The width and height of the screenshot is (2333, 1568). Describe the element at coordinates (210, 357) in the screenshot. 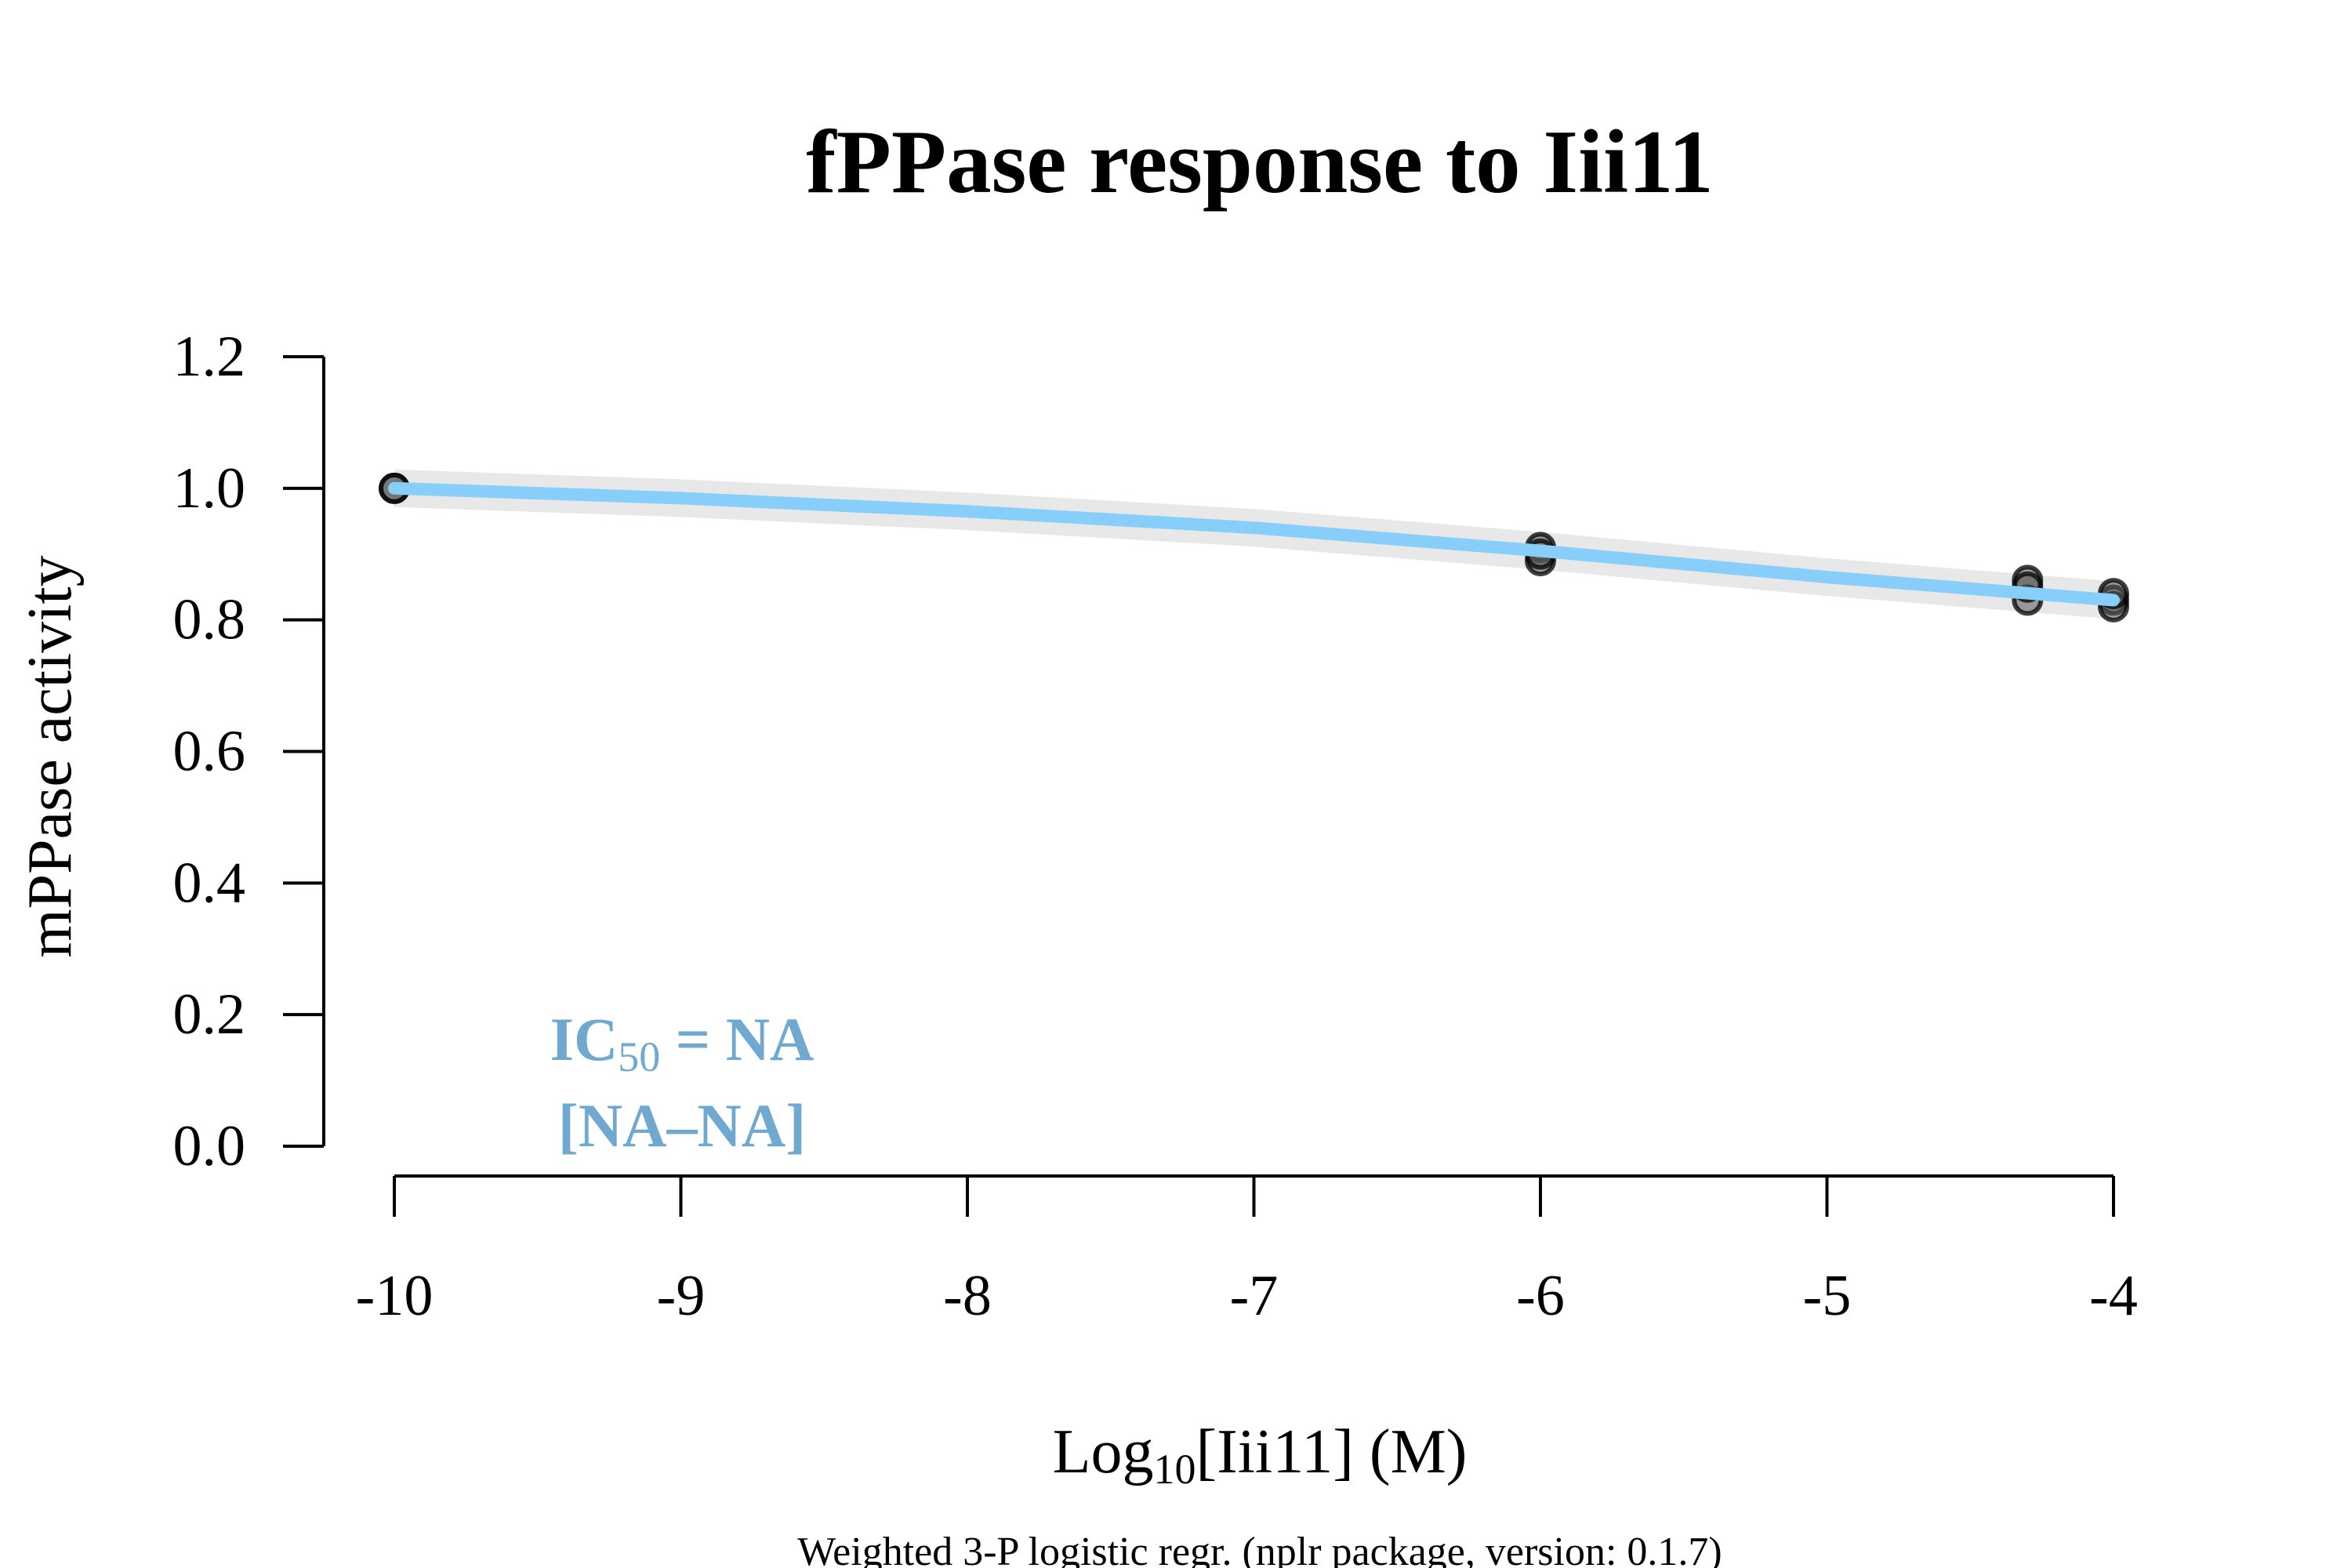

I see `y-tick-label: 1.2` at that location.